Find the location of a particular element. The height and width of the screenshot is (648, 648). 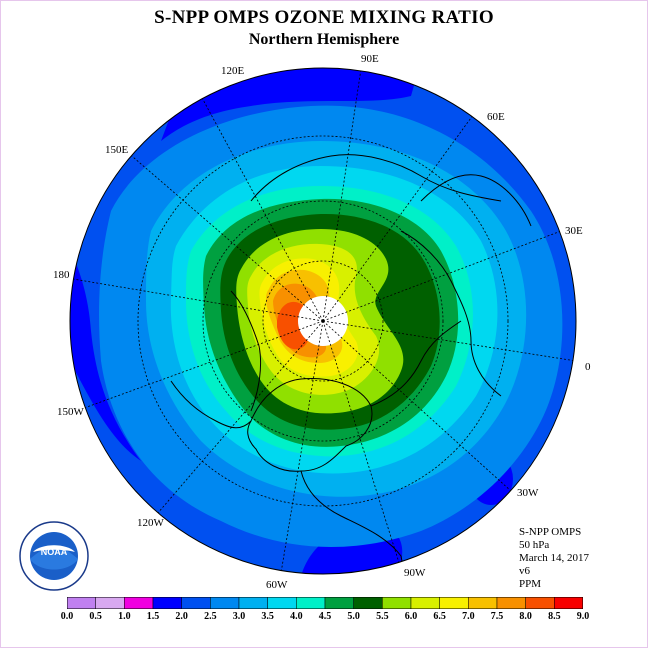

info-version: v6 is located at coordinates (524, 571).